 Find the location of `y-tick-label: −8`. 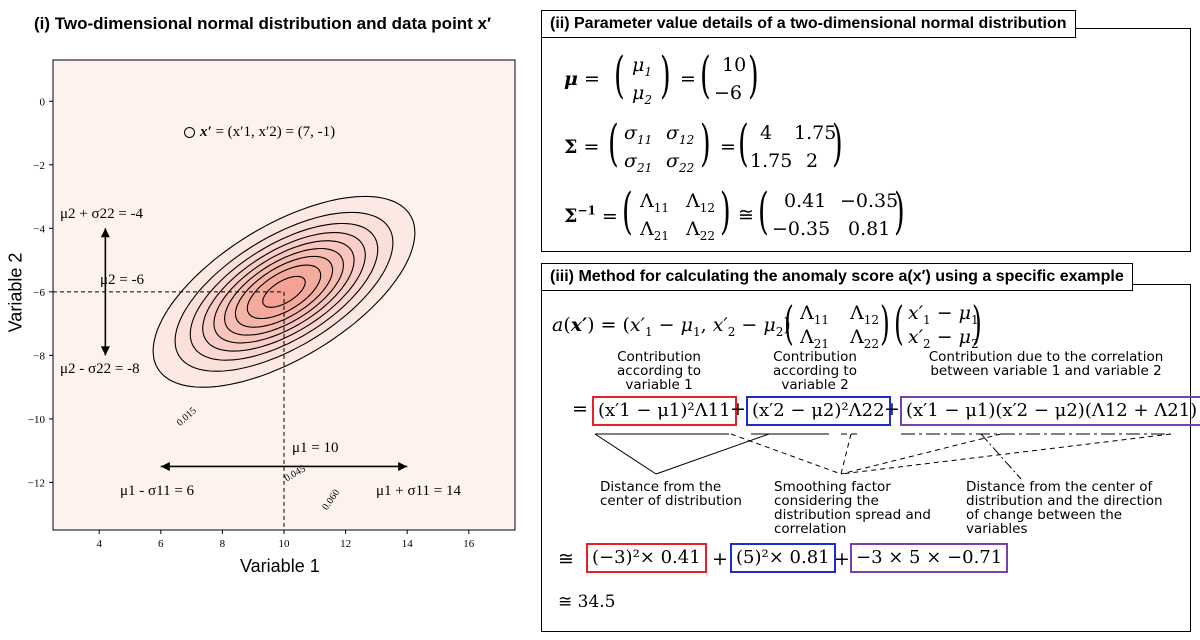

y-tick-label: −8 is located at coordinates (39, 356).